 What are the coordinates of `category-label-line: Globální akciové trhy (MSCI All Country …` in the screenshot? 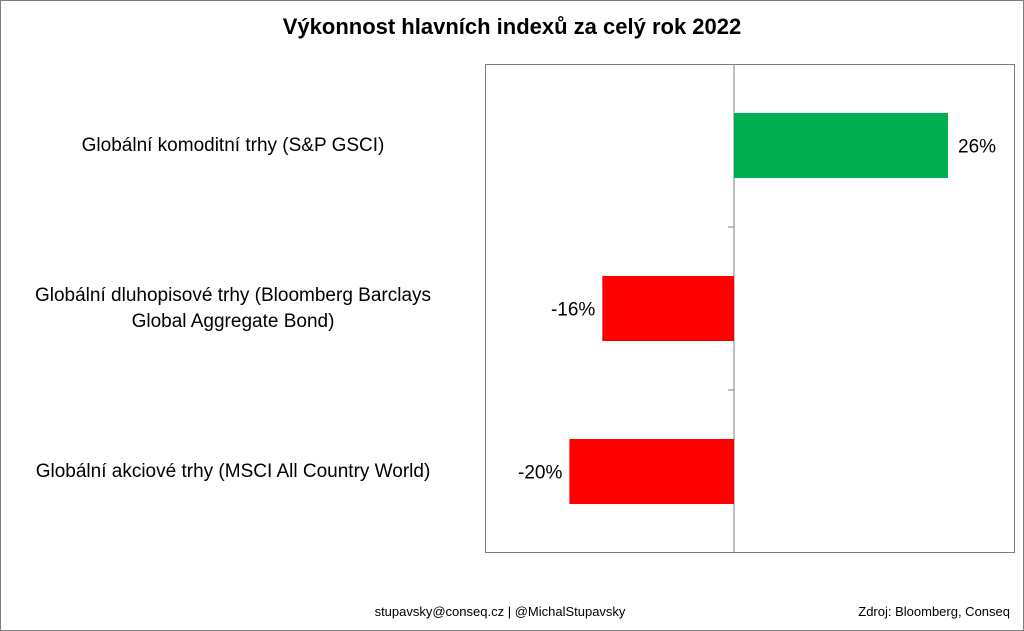 It's located at (233, 471).